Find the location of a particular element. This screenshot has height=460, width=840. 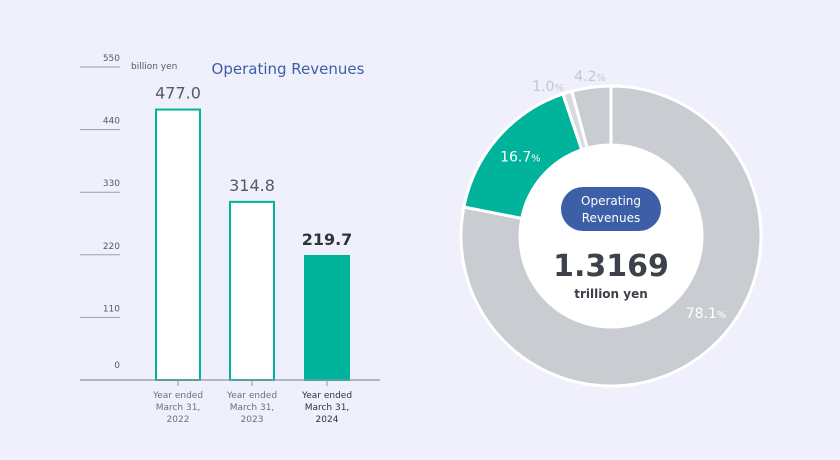

category-label: Year ended March 31, 2024 is located at coordinates (326, 408).